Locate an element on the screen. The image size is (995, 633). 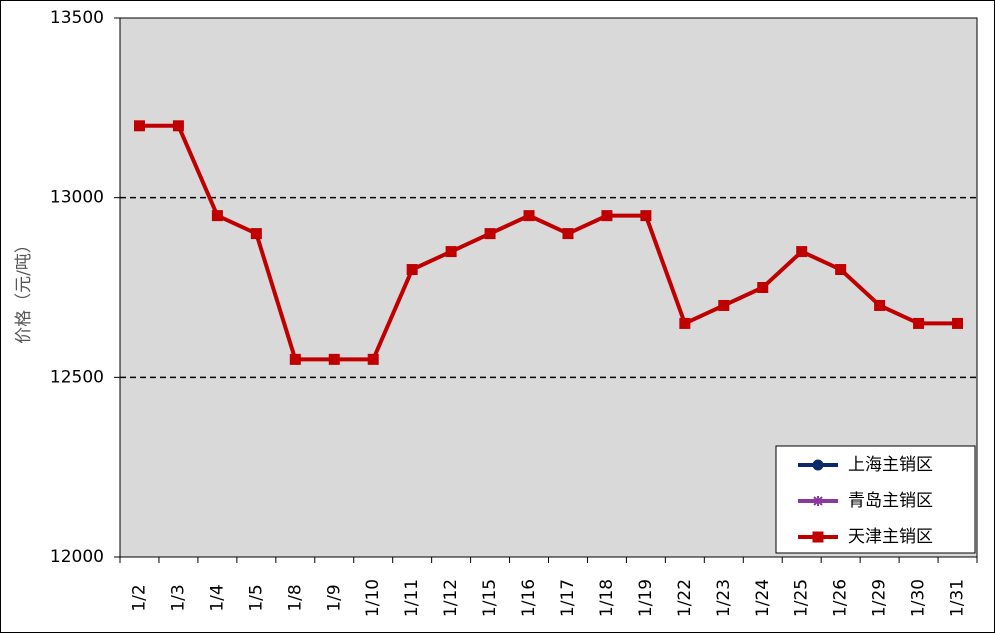
x-tick-label: 1/17 is located at coordinates (568, 598).